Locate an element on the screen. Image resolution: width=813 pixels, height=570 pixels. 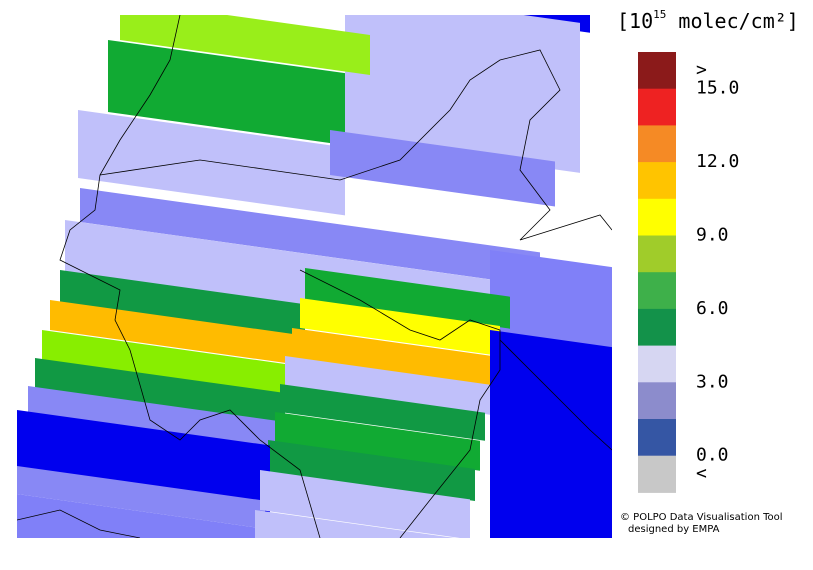
legend-label: 12.0 is located at coordinates (717, 161).